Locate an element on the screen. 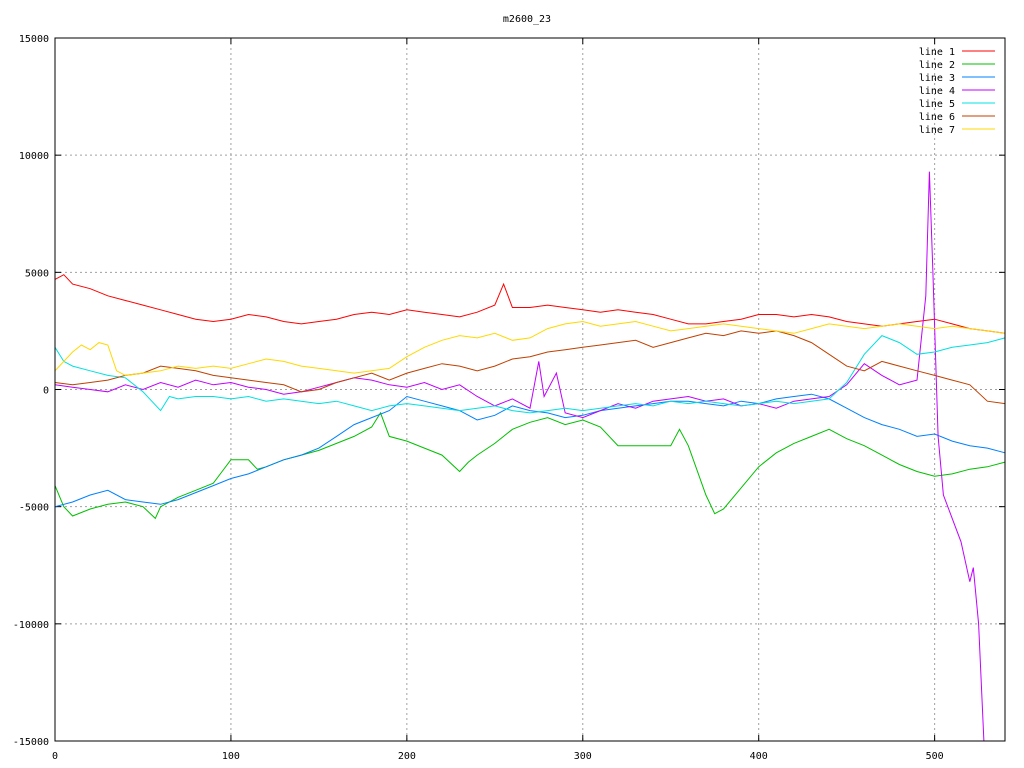 This screenshot has width=1024, height=768. x-tick-label: 100 is located at coordinates (231, 756).